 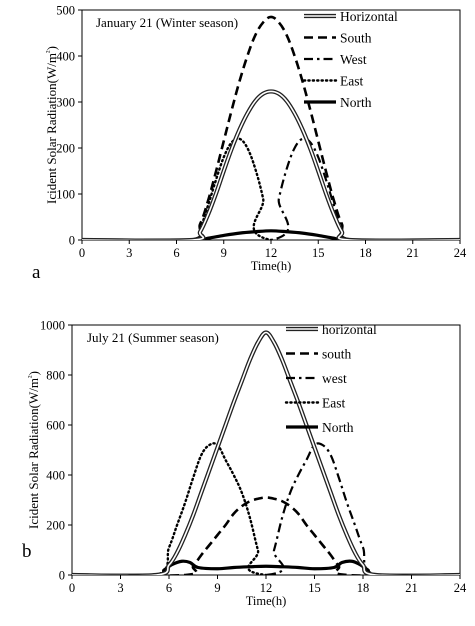 What do you see at coordinates (55, 376) in the screenshot?
I see `y-tick-label: 800` at bounding box center [55, 376].